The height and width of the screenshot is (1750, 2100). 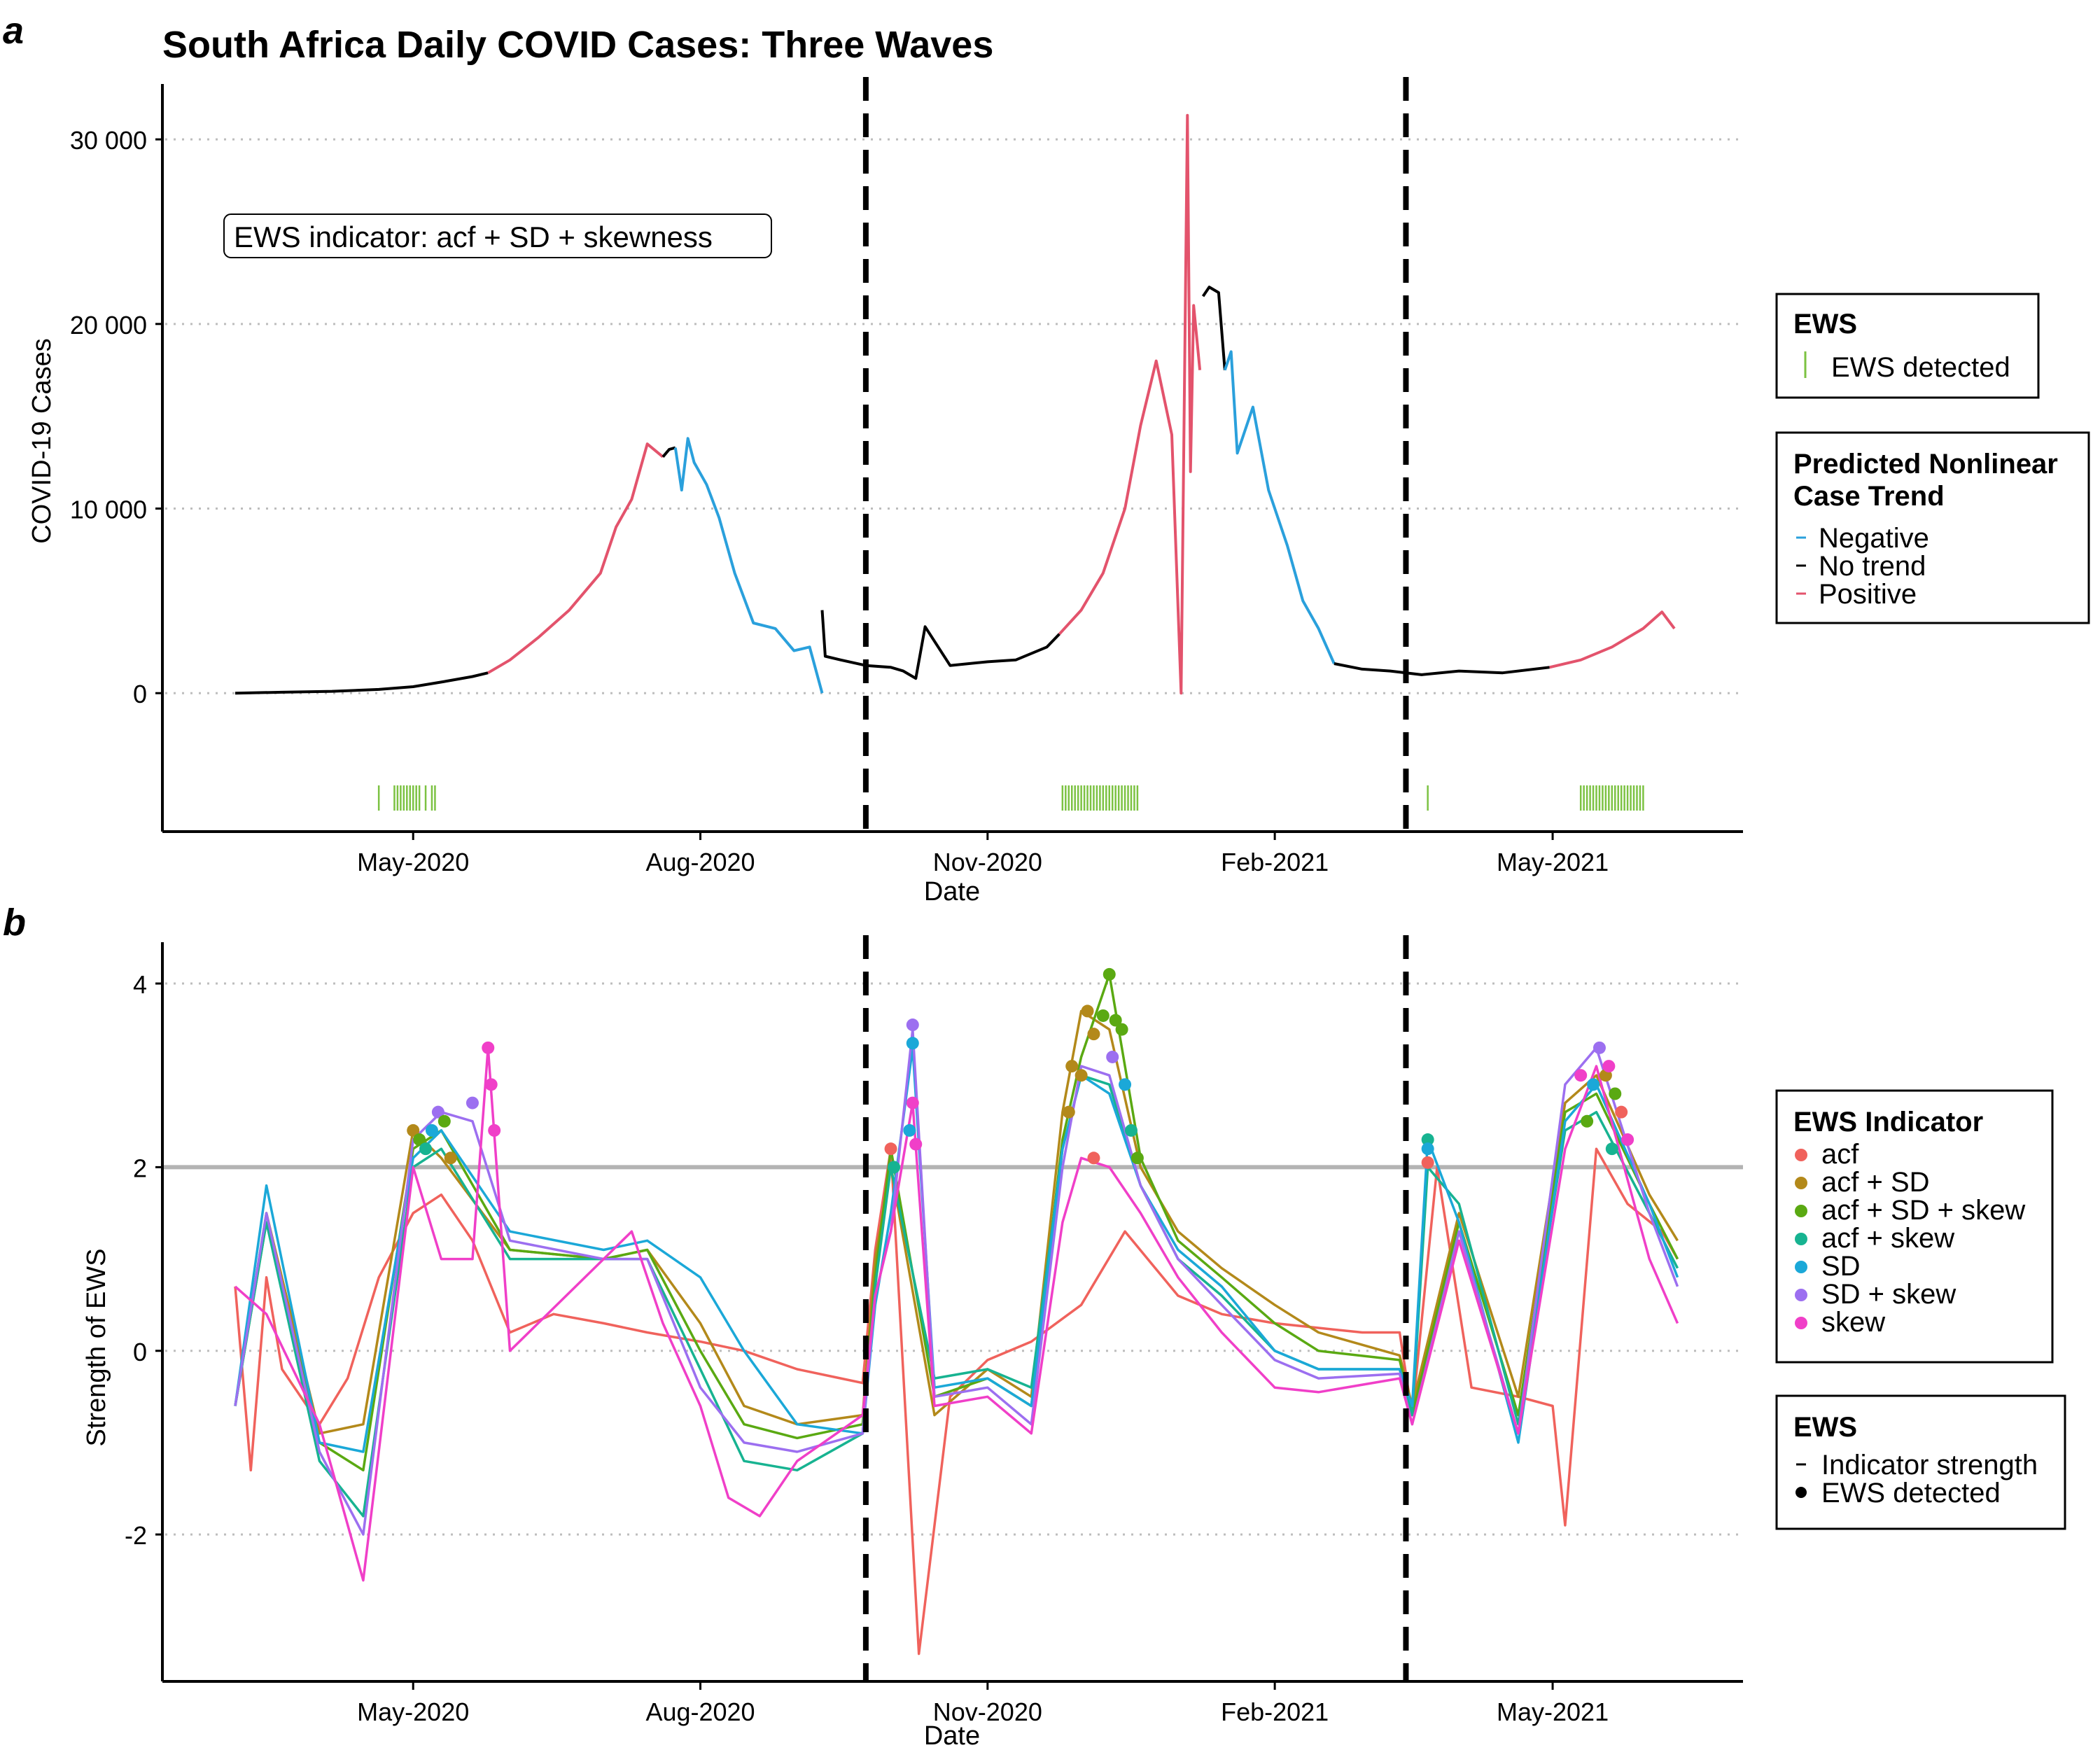 What do you see at coordinates (1923, 1210) in the screenshot?
I see `legend-item: acf + SD + skew` at bounding box center [1923, 1210].